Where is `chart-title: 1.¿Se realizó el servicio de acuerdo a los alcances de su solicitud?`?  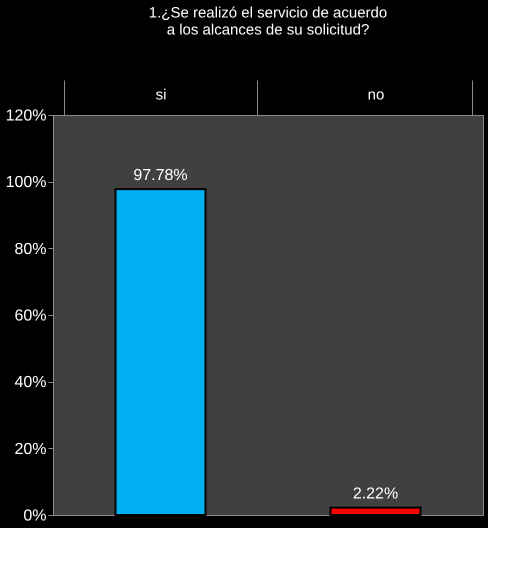 chart-title: 1.¿Se realizó el servicio de acuerdo a los alcances de su solicitud? is located at coordinates (268, 21).